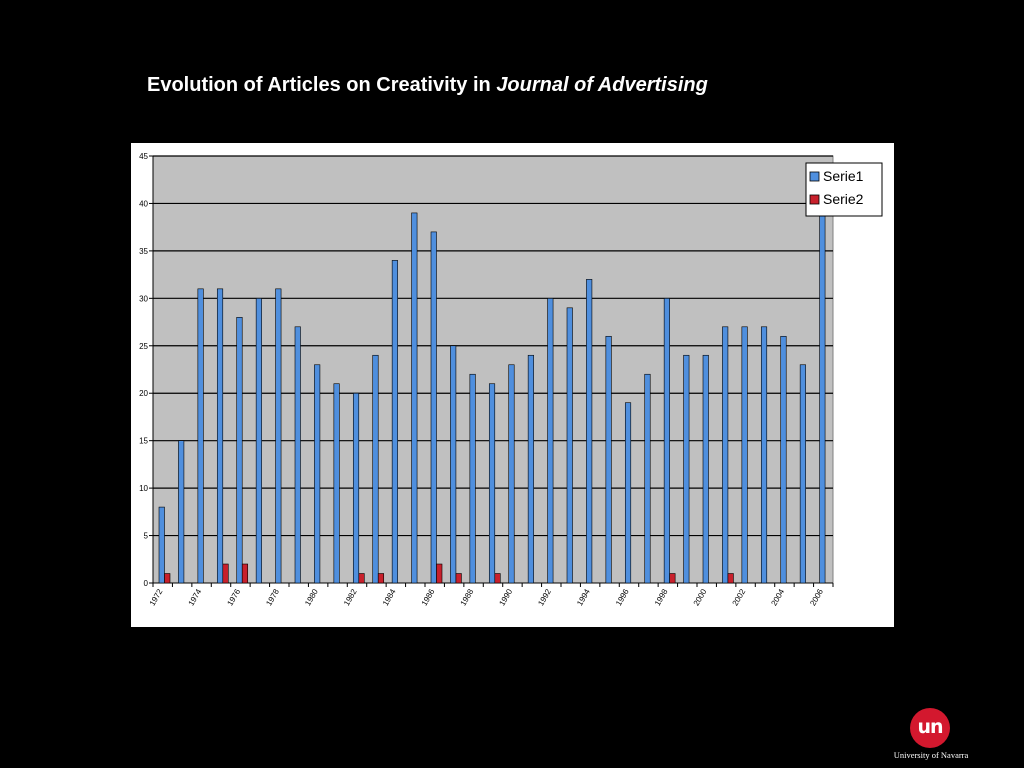  What do you see at coordinates (497, 578) in the screenshot?
I see `bar-serie2-1989` at bounding box center [497, 578].